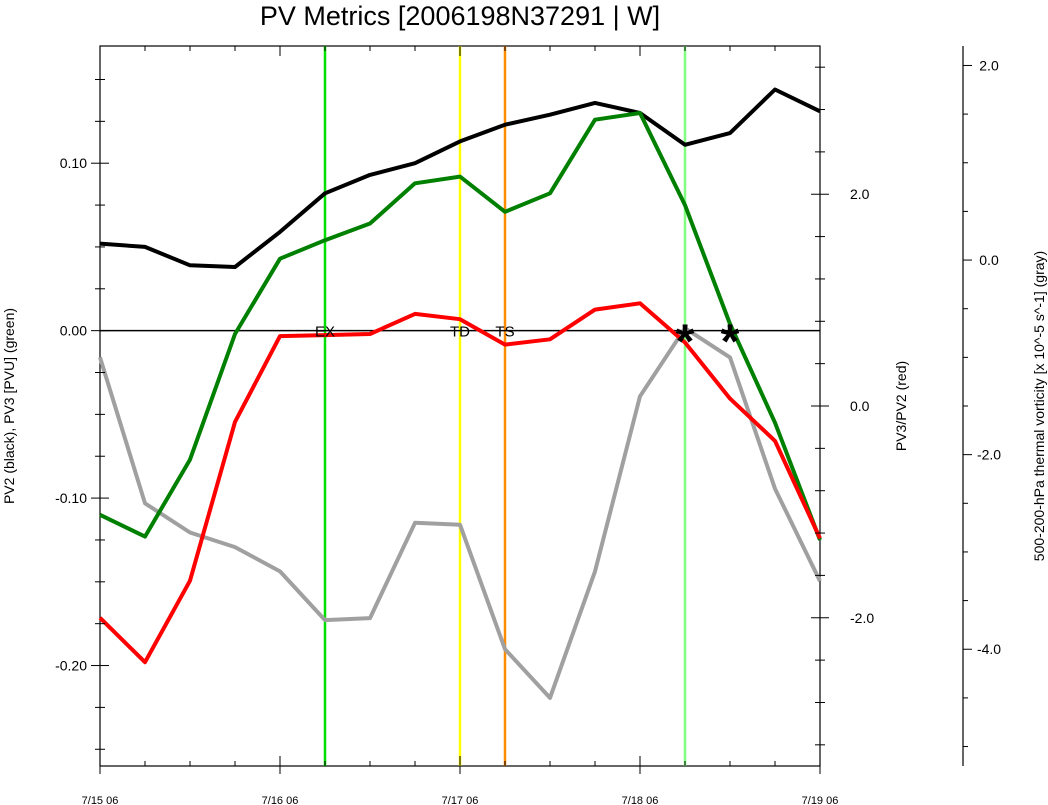 The height and width of the screenshot is (805, 1048). I want to click on marker-1: *, so click(730, 342).